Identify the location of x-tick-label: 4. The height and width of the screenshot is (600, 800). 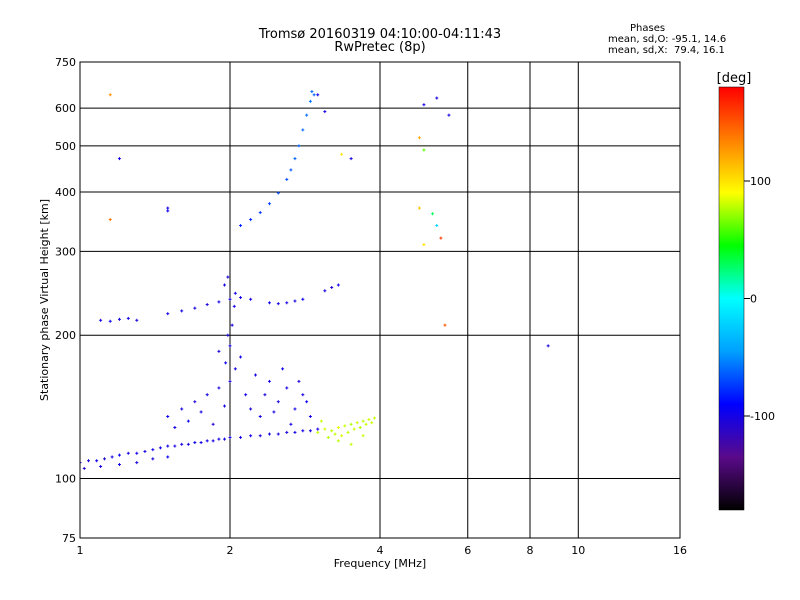
(380, 550).